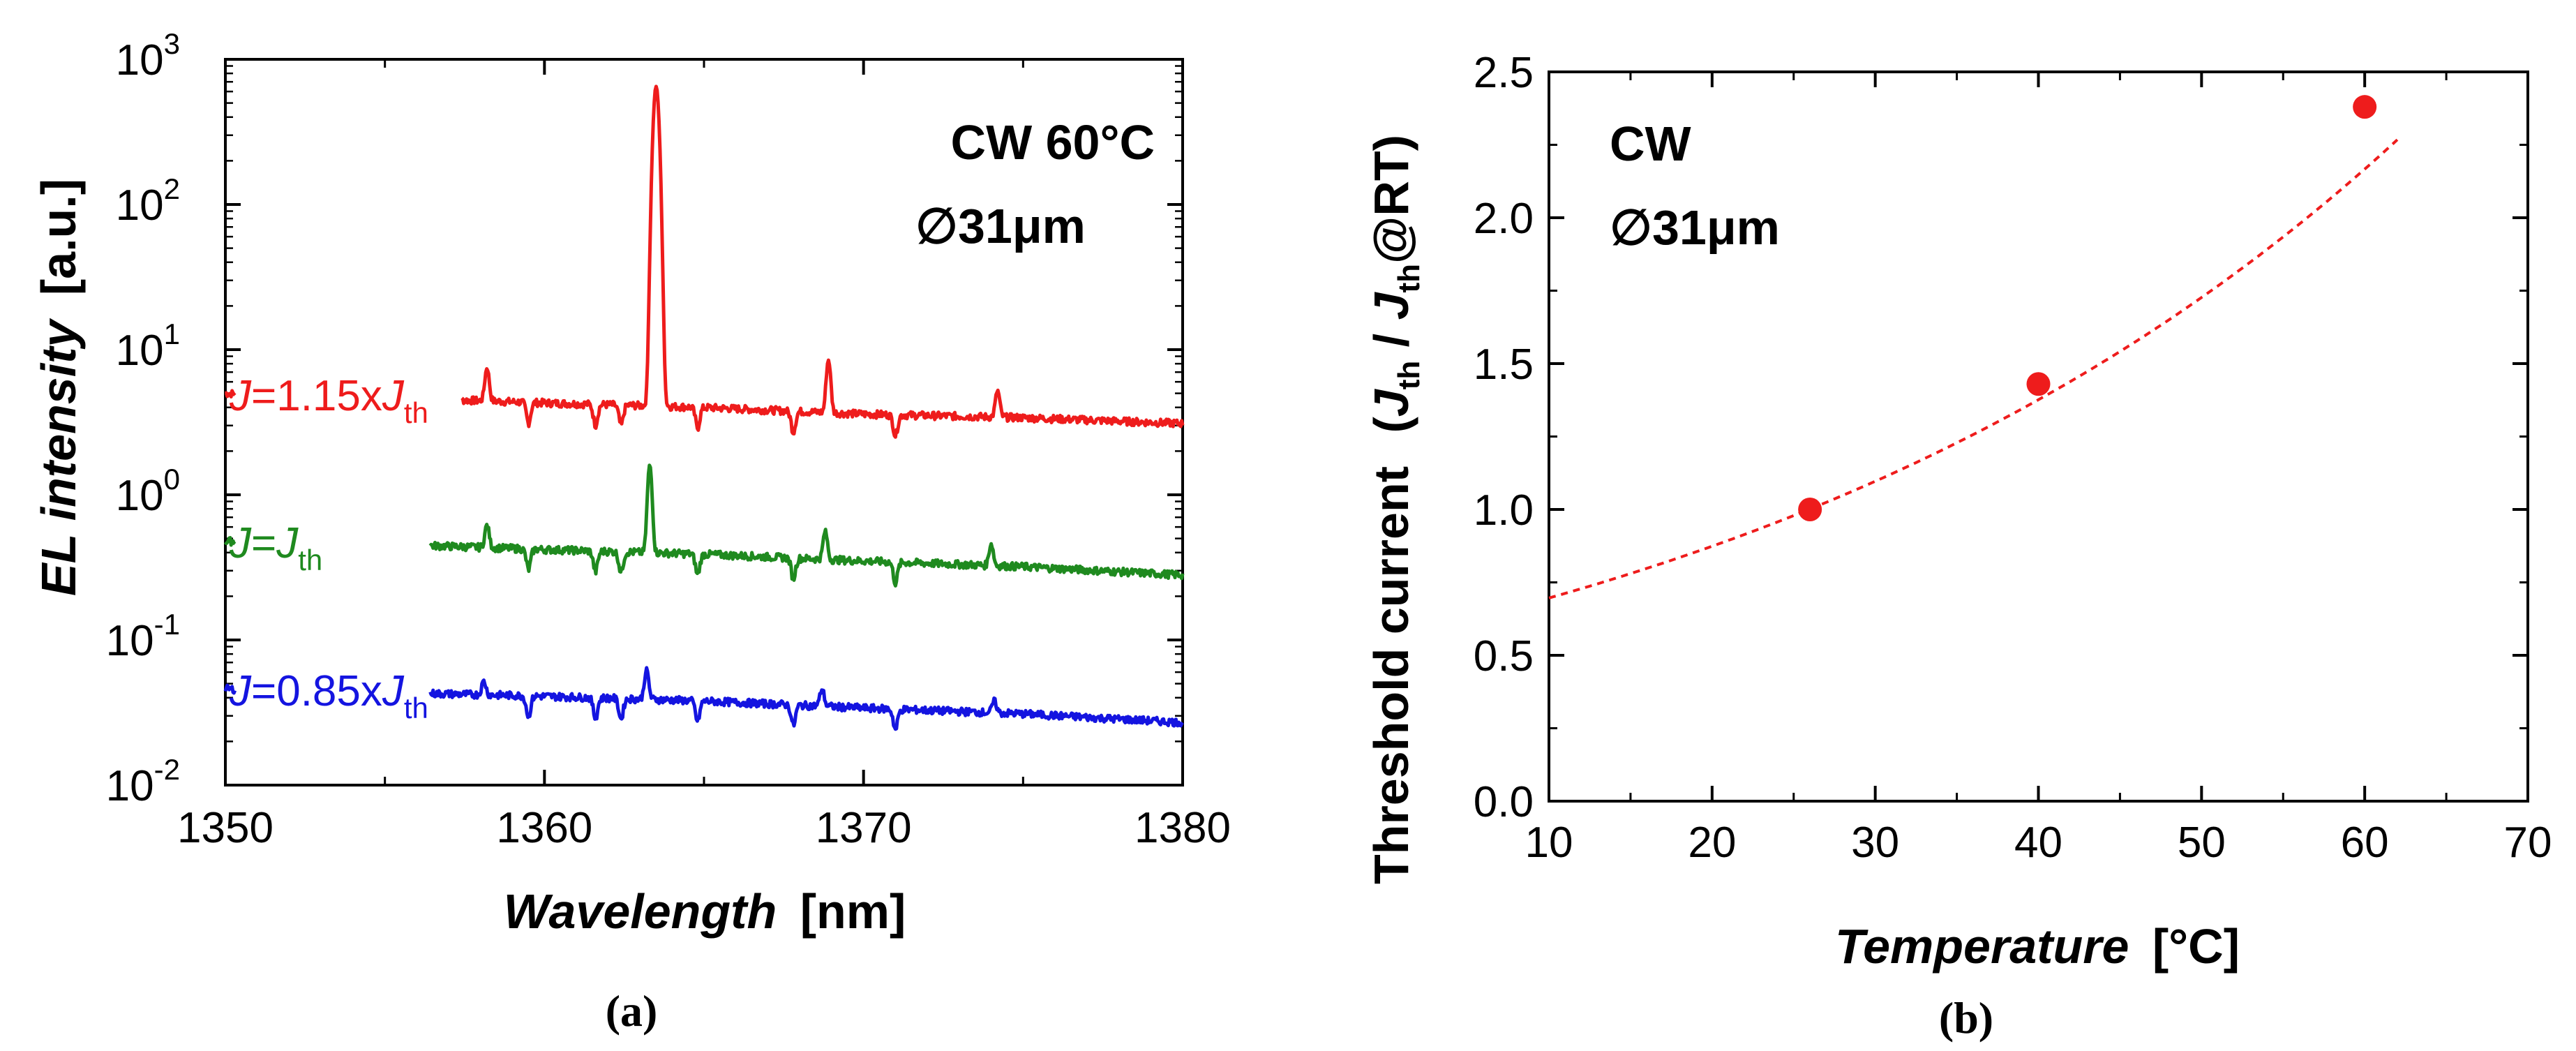  Describe the element at coordinates (1504, 219) in the screenshot. I see `panel-b-ytick-label: 2.0` at that location.